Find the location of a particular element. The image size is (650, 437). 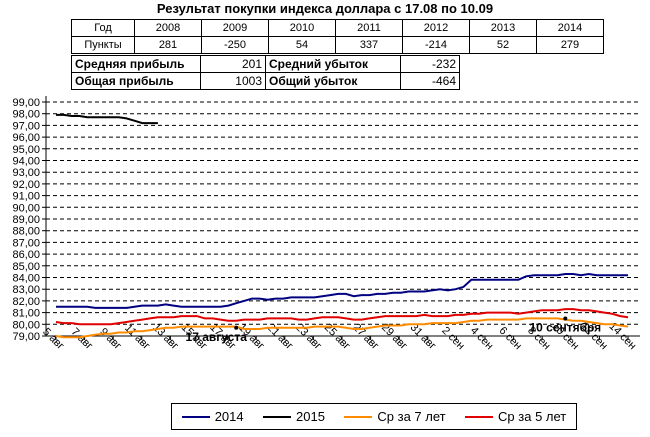

legend-item: 2015 is located at coordinates (294, 416).